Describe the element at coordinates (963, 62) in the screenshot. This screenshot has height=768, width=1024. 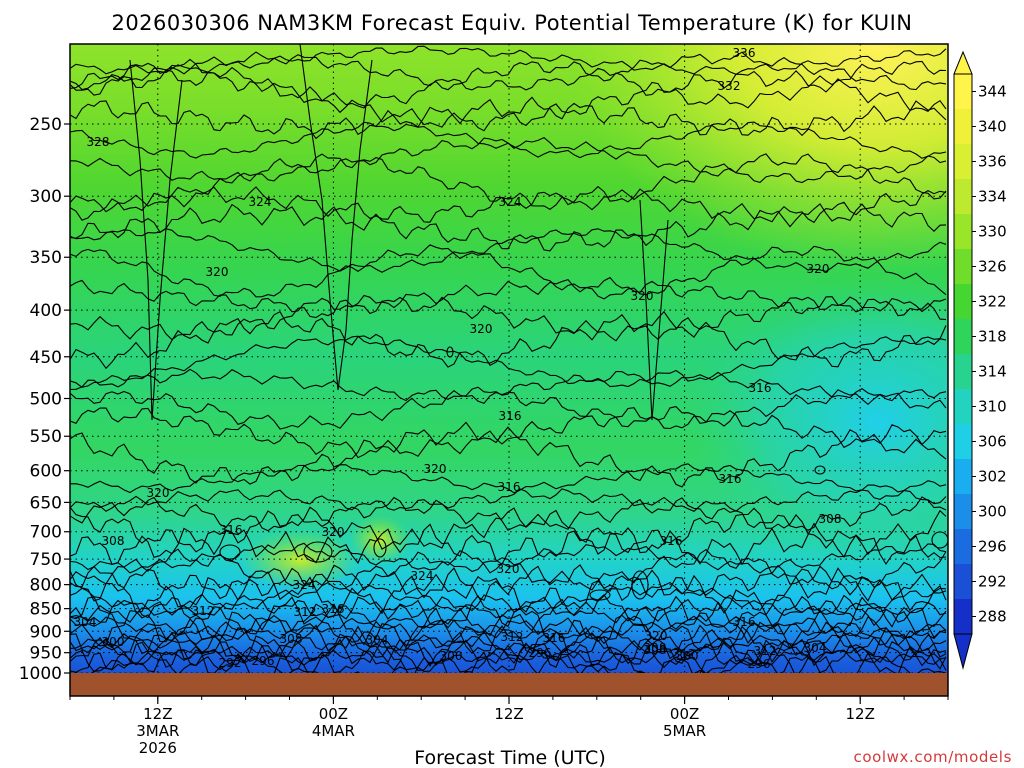
I see `colorbar-top-arrow` at that location.